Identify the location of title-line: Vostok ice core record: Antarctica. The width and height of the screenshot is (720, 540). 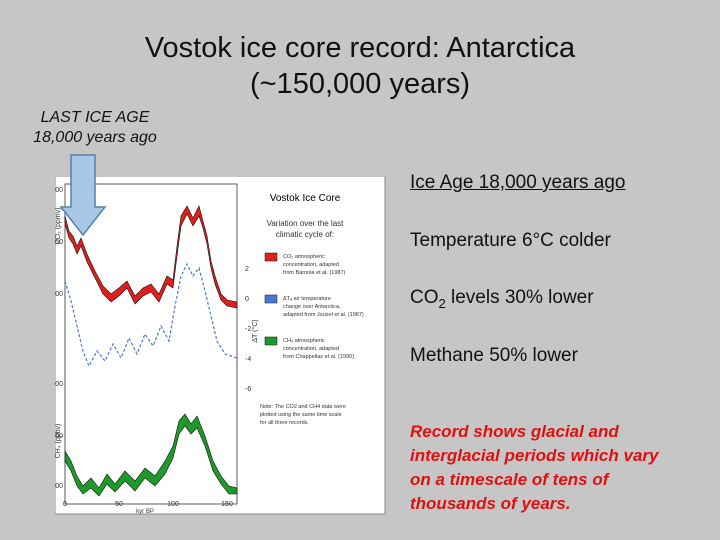
(360, 48).